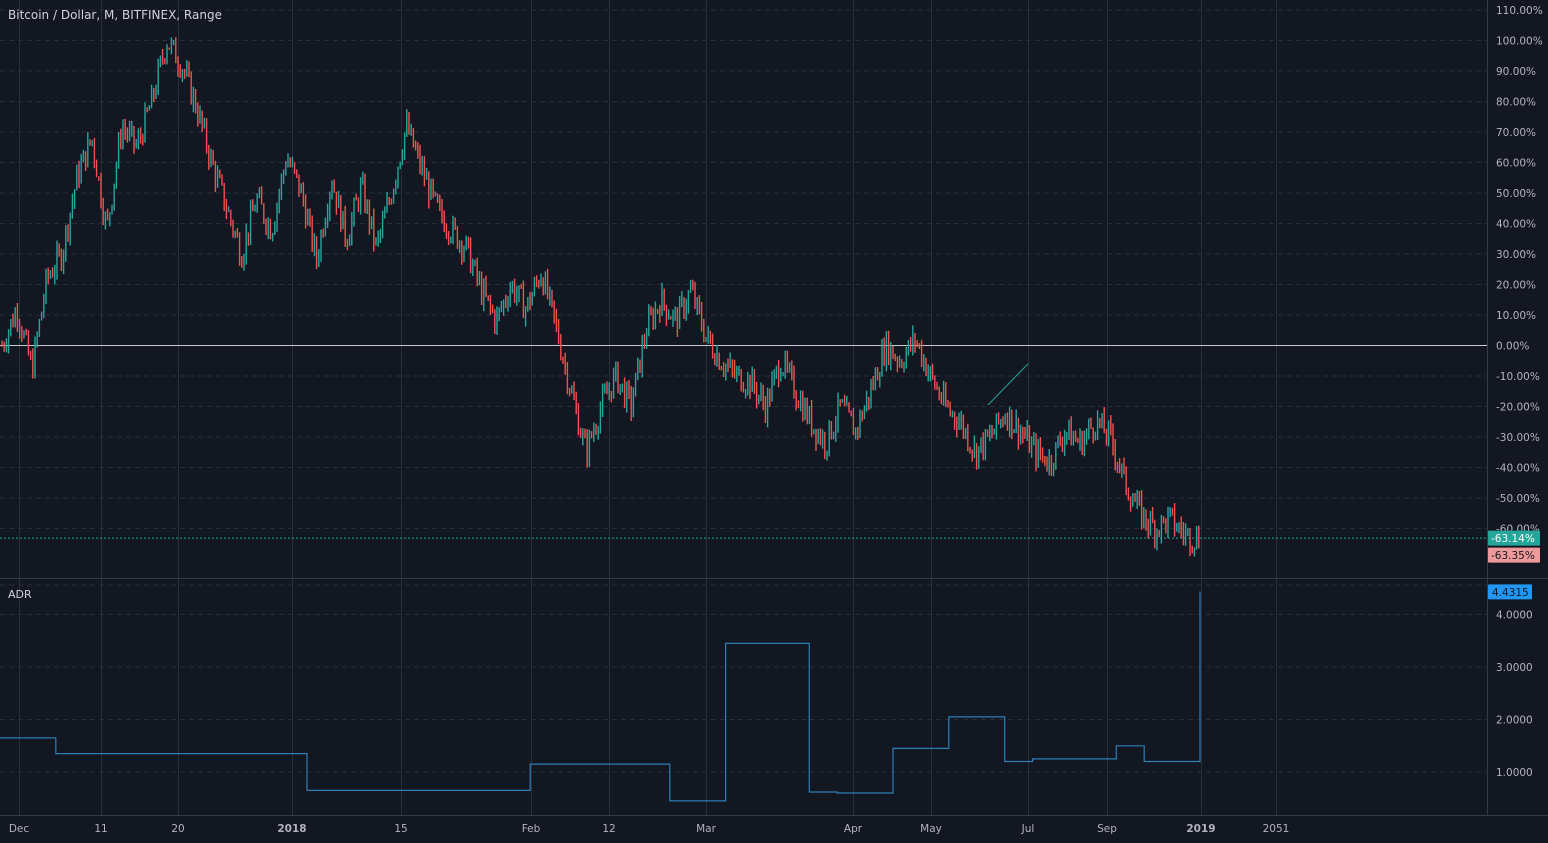 The height and width of the screenshot is (843, 1548). What do you see at coordinates (1516, 133) in the screenshot?
I see `y-tick-label: 70.00%` at bounding box center [1516, 133].